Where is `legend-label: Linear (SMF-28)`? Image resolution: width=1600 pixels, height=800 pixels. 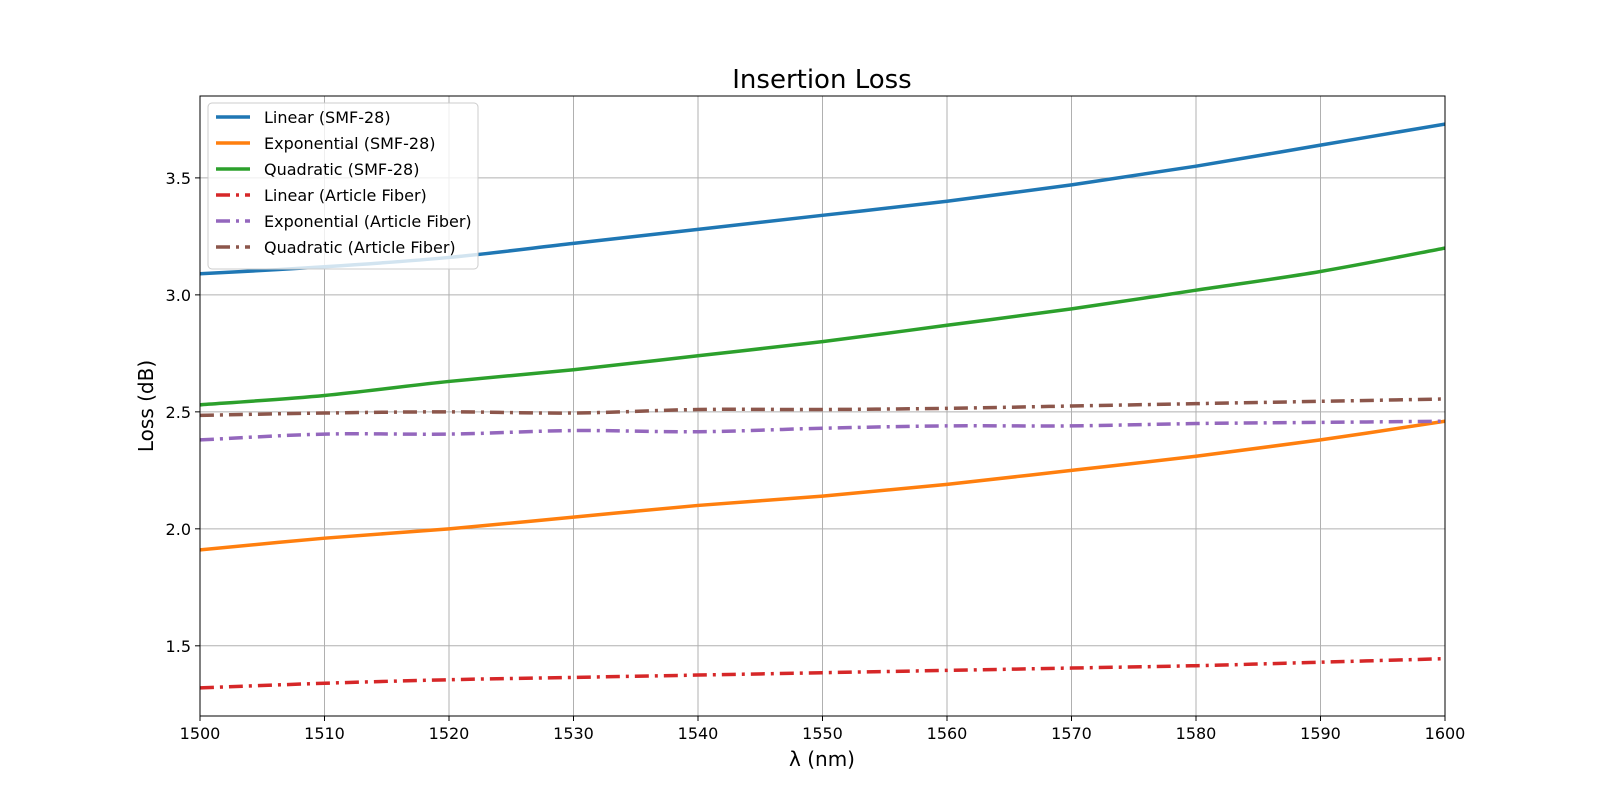
legend-label: Linear (SMF-28) is located at coordinates (327, 117).